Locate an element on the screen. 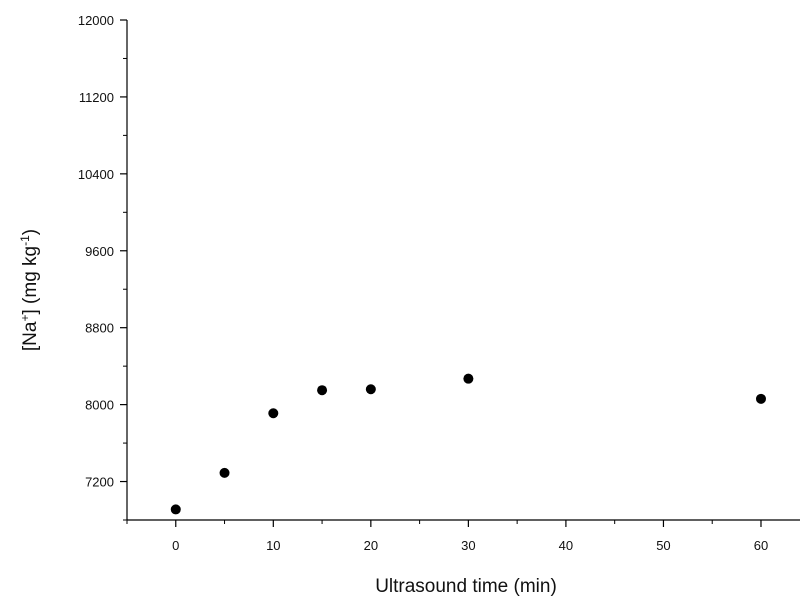 This screenshot has width=804, height=600. x-tick-label: 20 is located at coordinates (371, 545).